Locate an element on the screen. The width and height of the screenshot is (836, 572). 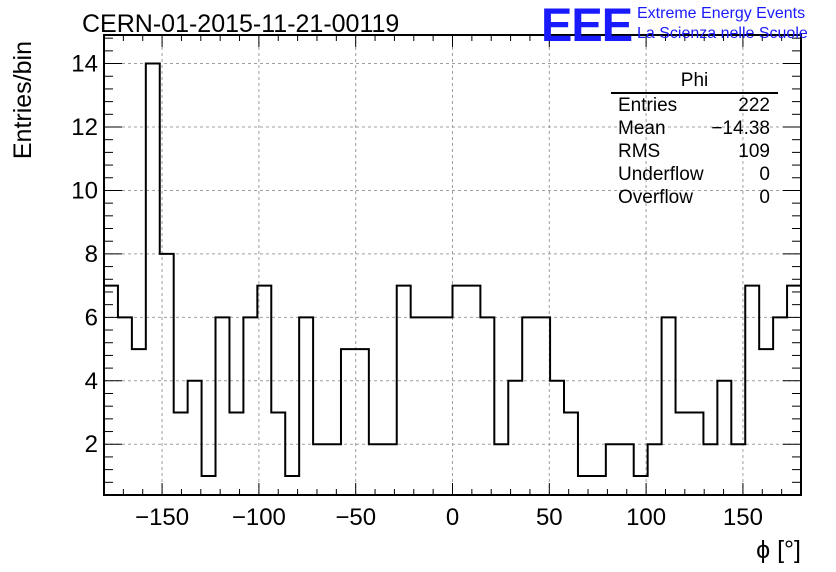
stats-label: Entries is located at coordinates (648, 105).